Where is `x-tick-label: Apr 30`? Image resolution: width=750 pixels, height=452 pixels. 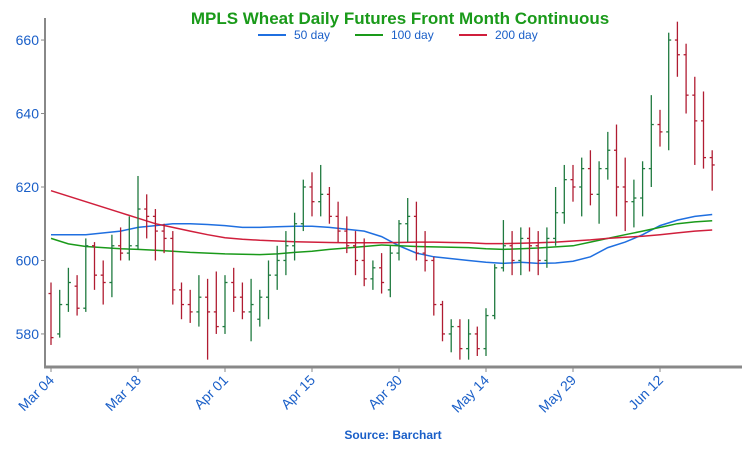 x-tick-label: Apr 30 is located at coordinates (385, 392).